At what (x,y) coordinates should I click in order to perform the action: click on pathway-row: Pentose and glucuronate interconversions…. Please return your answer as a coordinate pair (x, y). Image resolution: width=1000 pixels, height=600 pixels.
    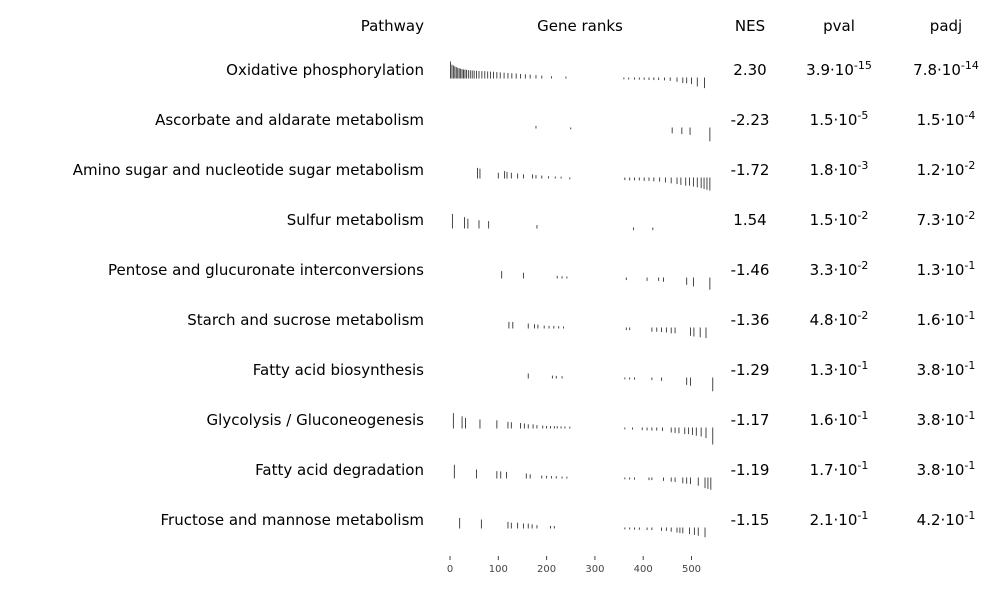
    Looking at the image, I should click on (541, 274).